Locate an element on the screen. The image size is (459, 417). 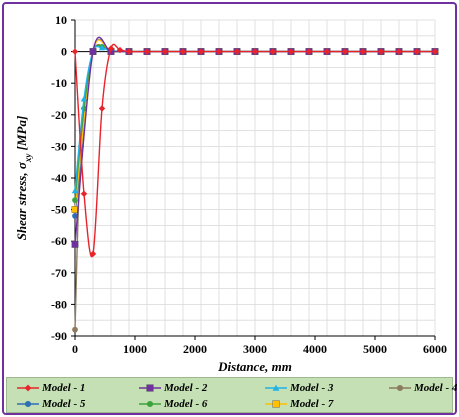
y-axis-title-sub: xy is located at coordinates (28, 158).